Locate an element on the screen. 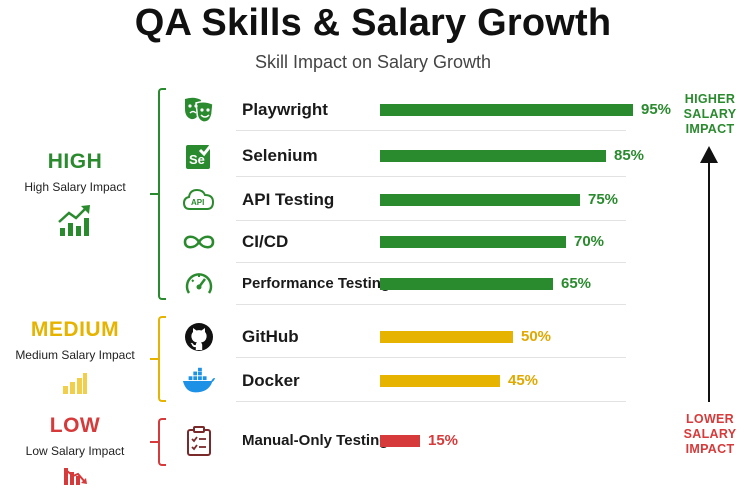  group-high-bracket is located at coordinates (158, 194).